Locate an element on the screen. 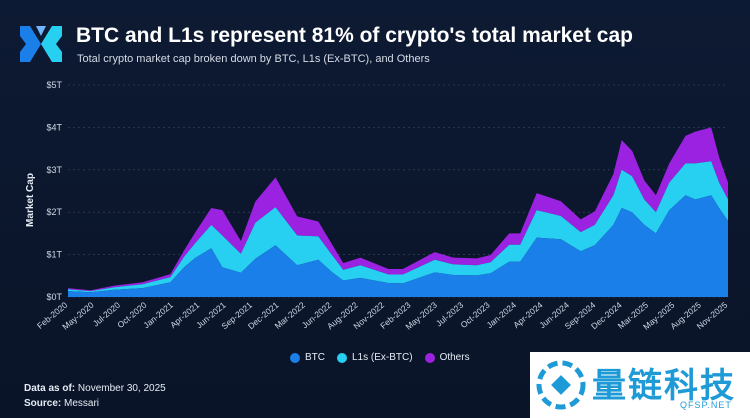 This screenshot has width=750, height=418. legend-label-btc: BTC is located at coordinates (315, 357).